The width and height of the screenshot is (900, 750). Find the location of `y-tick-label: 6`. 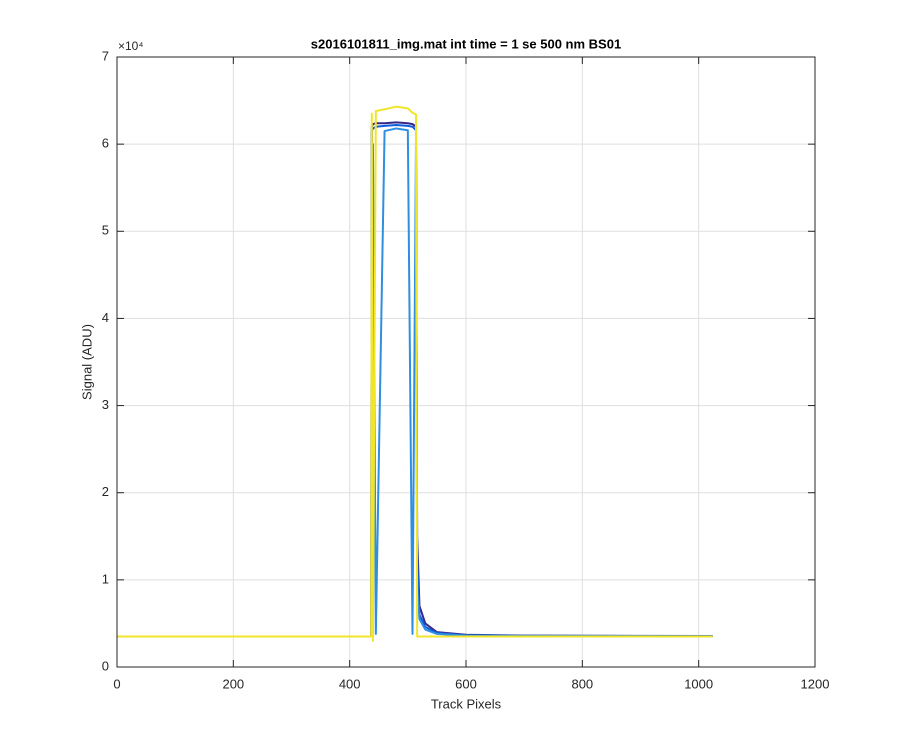

y-tick-label: 6 is located at coordinates (105, 143).